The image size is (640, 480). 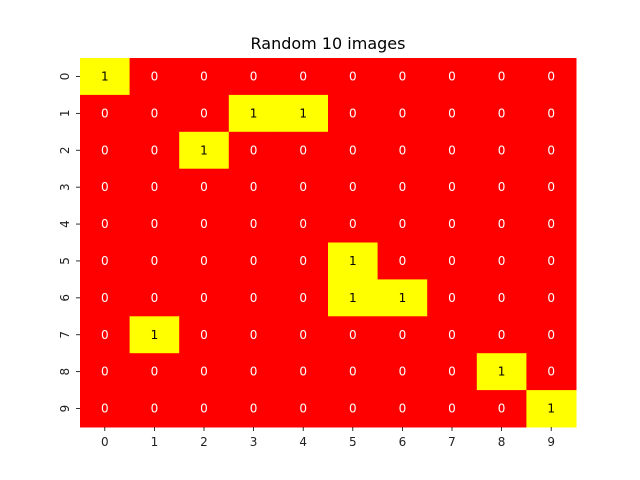 I want to click on x-tick-label: 5, so click(x=353, y=442).